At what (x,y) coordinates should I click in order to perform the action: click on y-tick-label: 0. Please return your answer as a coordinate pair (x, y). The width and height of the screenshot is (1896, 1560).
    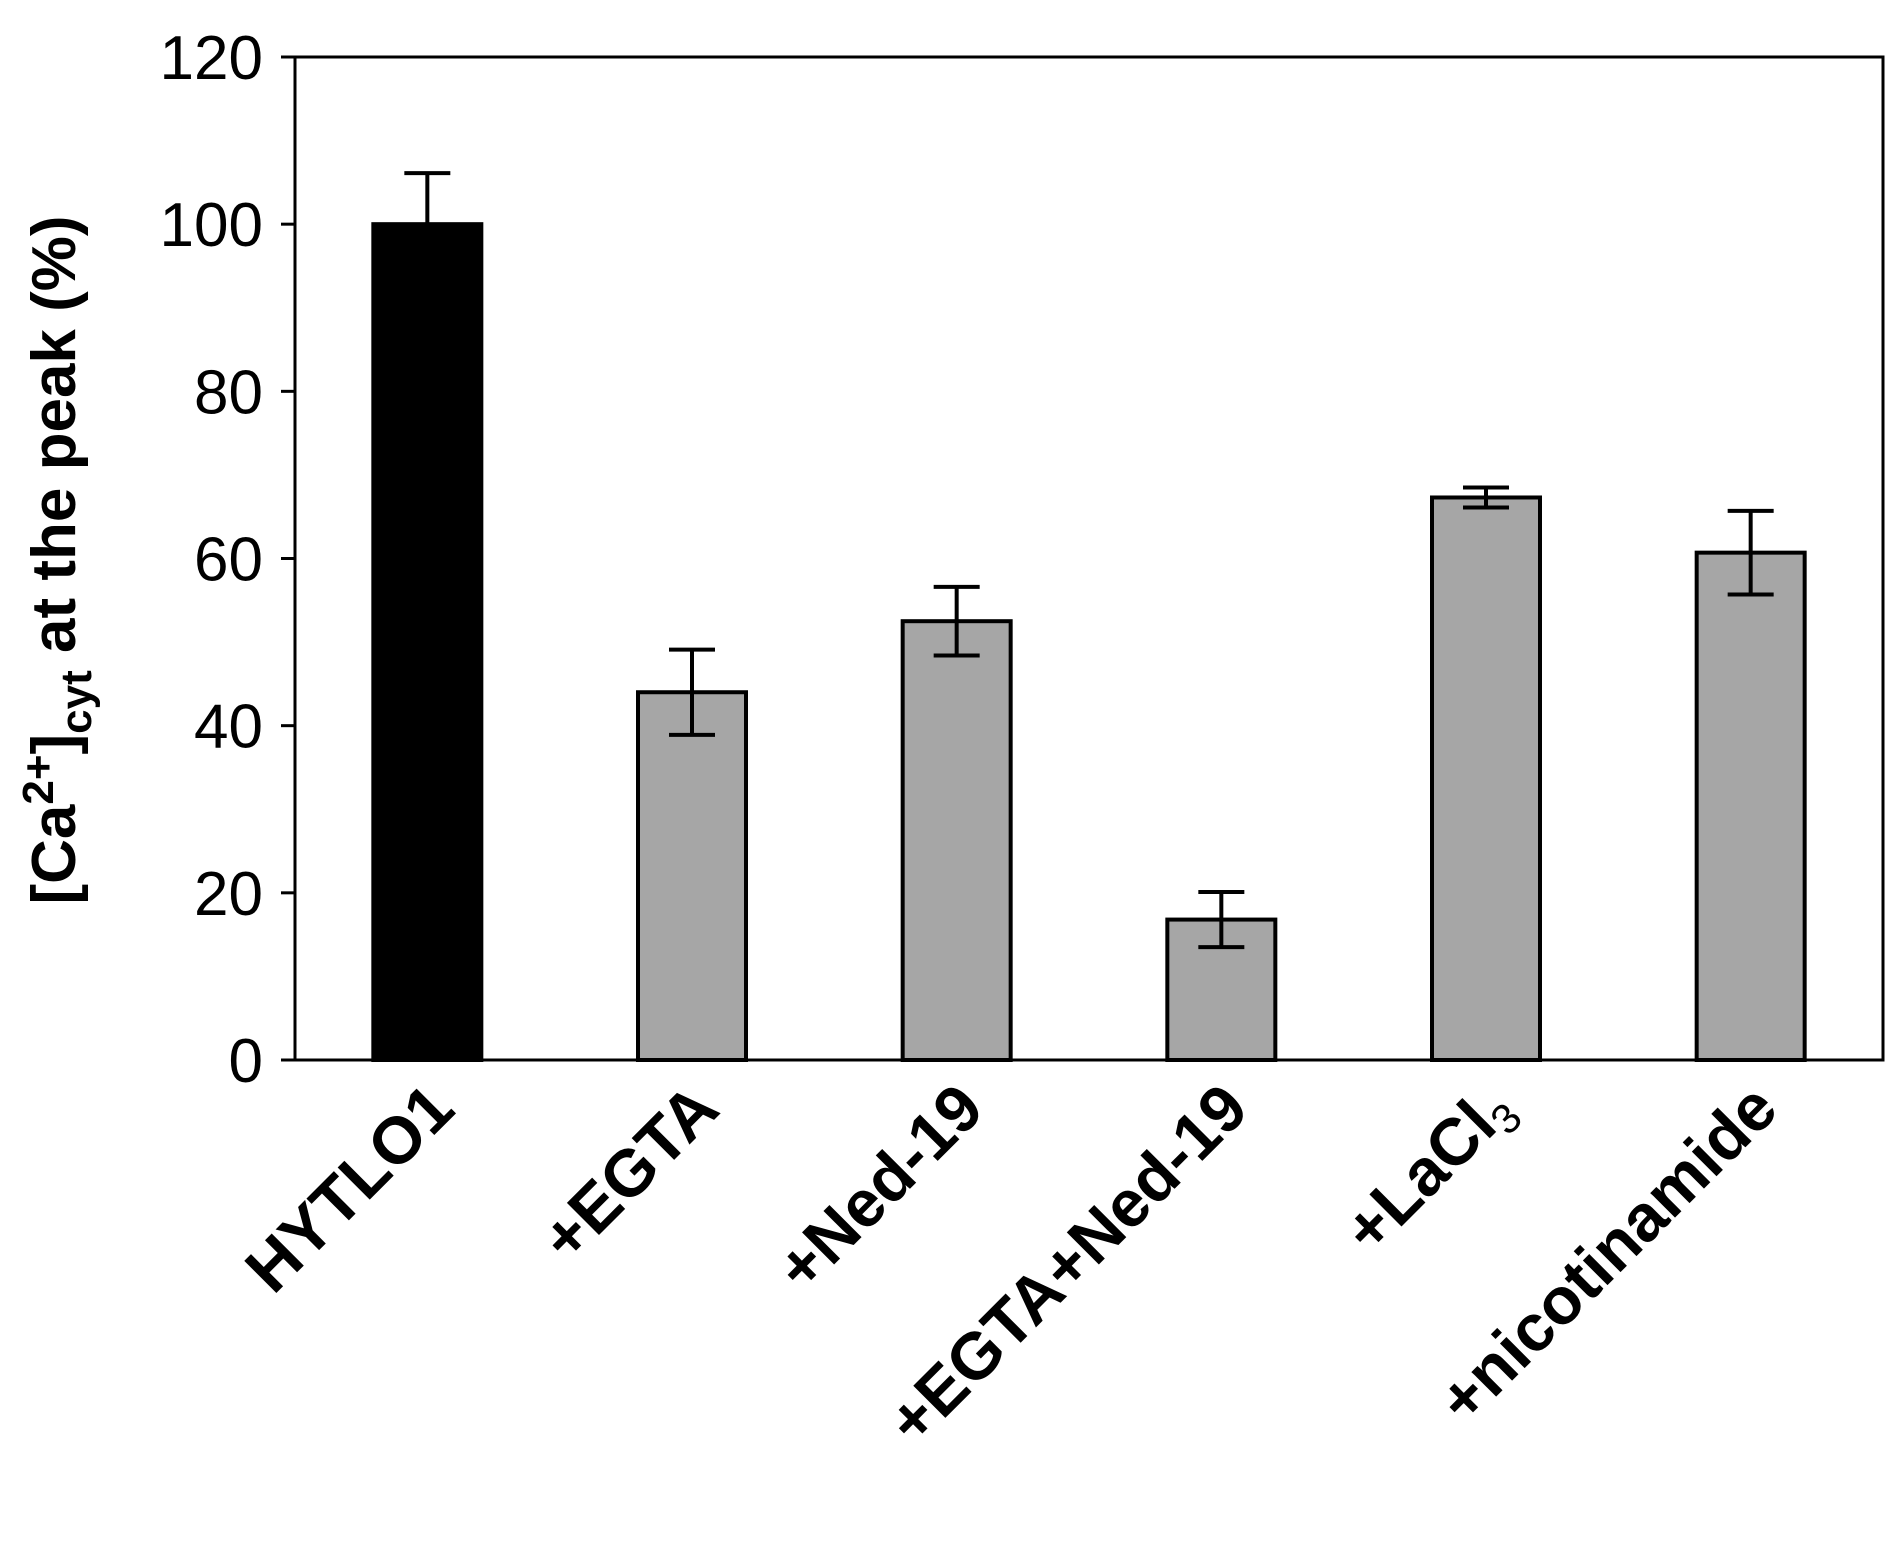
    Looking at the image, I should click on (246, 1061).